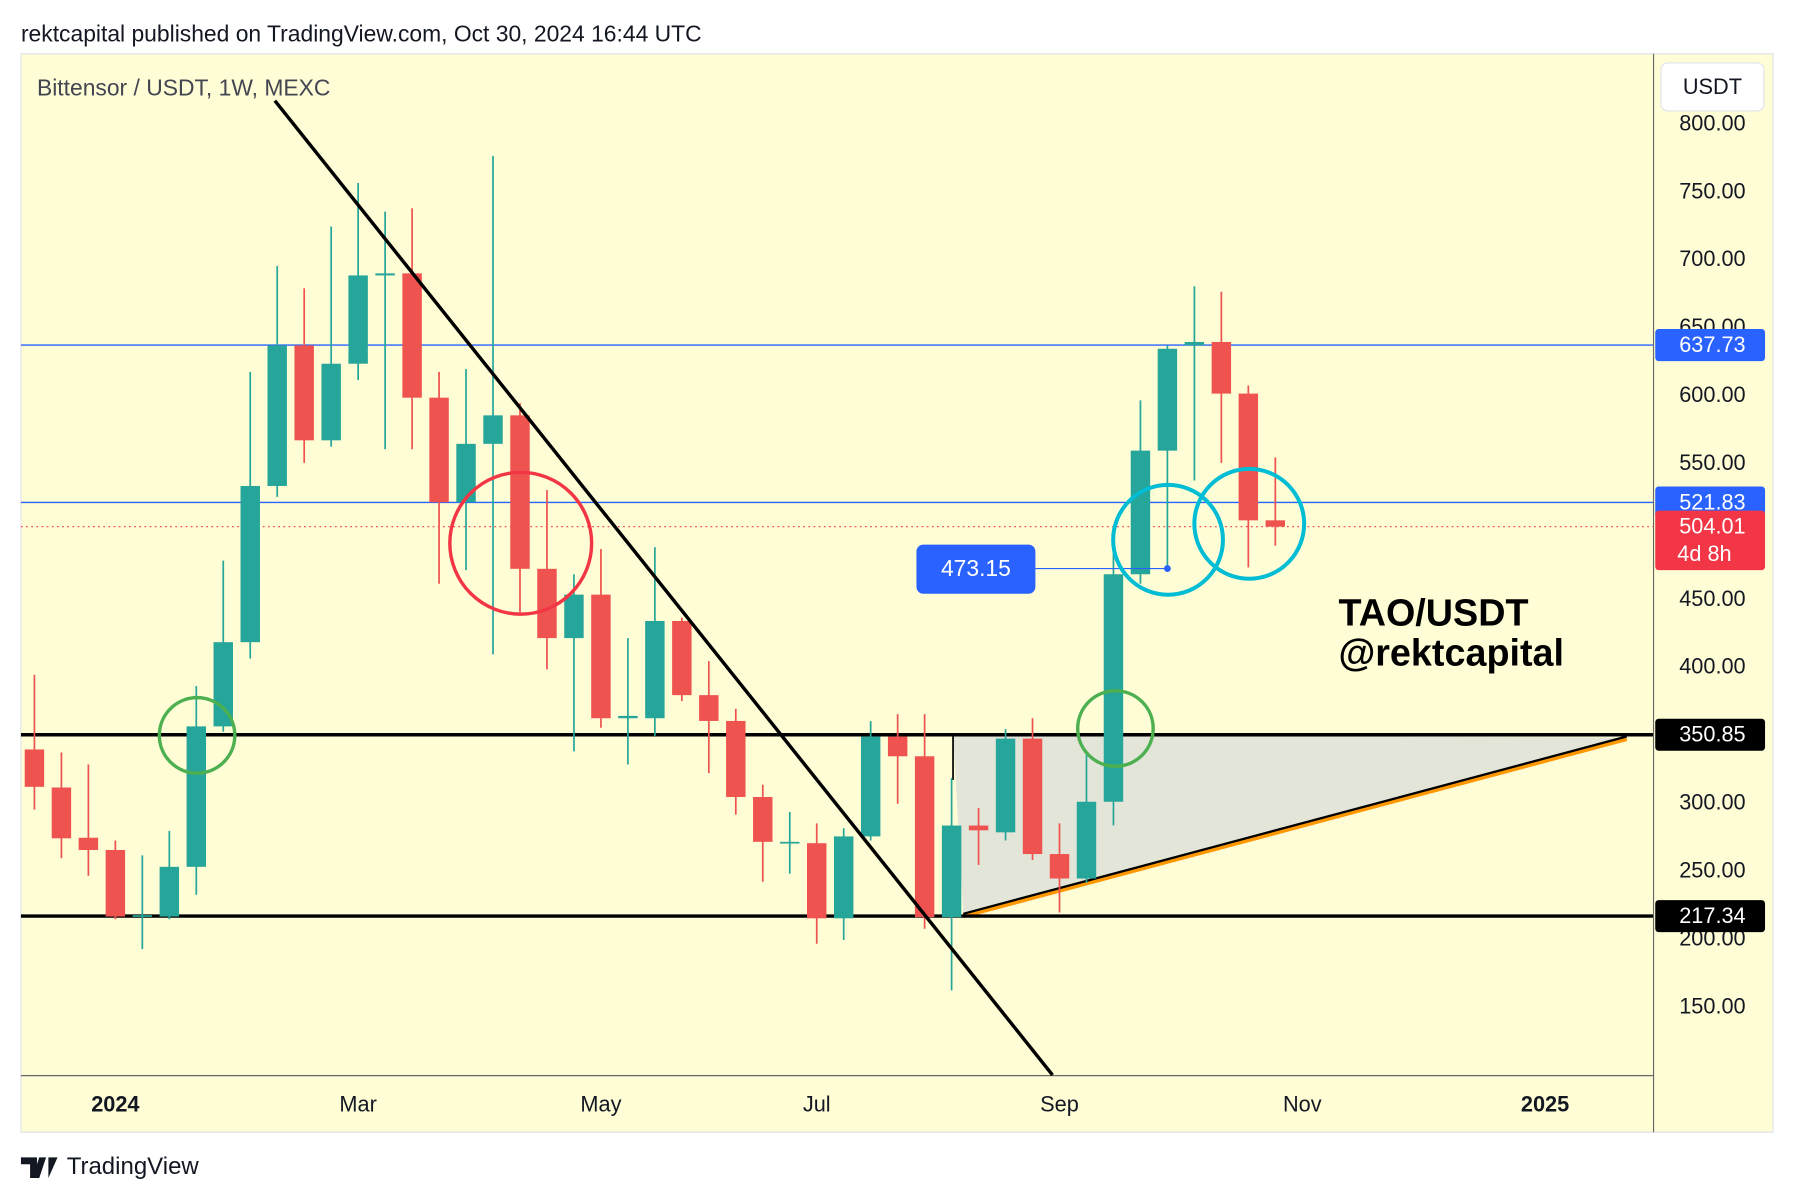 This screenshot has width=1794, height=1202. Describe the element at coordinates (1712, 122) in the screenshot. I see `y-tick-label: 800.00` at that location.